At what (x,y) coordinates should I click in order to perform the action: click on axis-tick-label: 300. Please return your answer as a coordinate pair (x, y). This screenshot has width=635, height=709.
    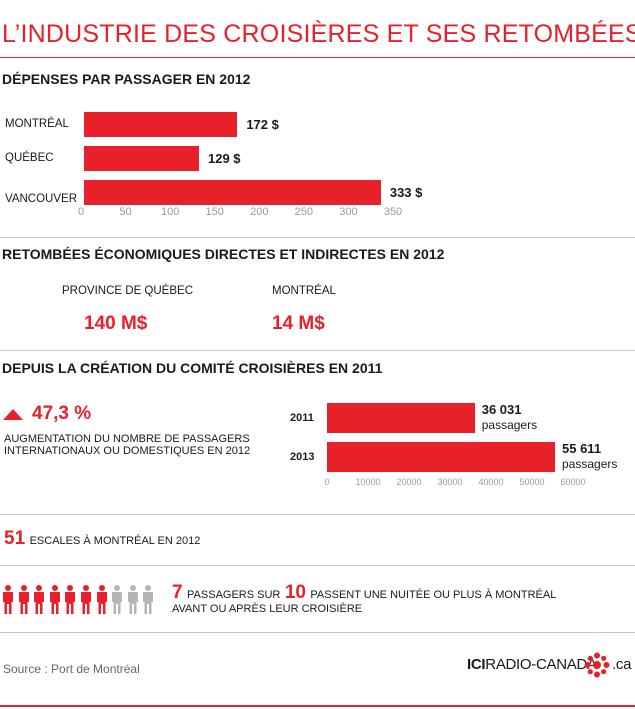
    Looking at the image, I should click on (348, 212).